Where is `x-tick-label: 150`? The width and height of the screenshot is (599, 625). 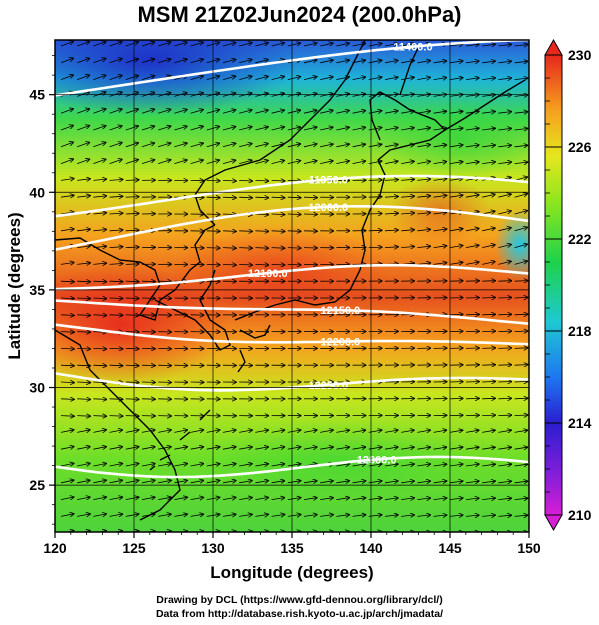 x-tick-label: 150 is located at coordinates (529, 548).